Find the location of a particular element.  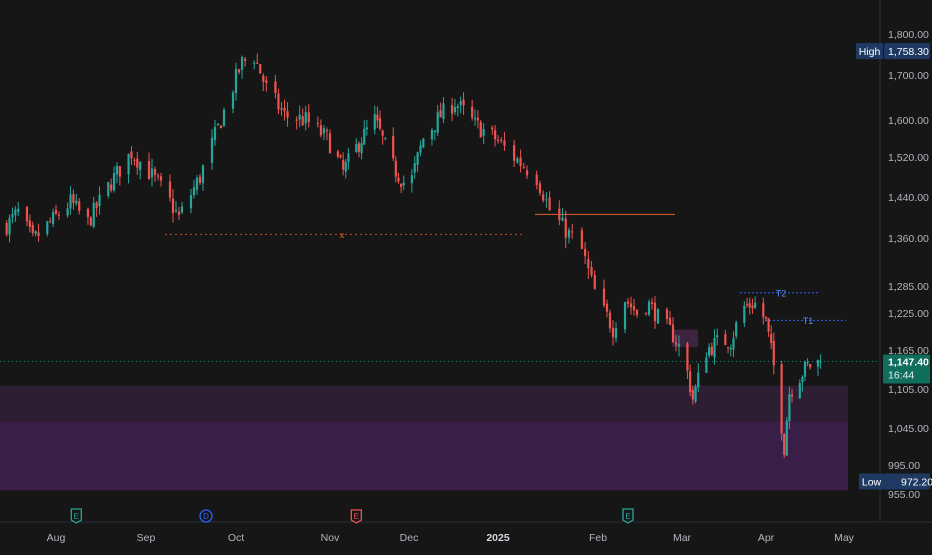

svg-text: 16:44 is located at coordinates (901, 375).